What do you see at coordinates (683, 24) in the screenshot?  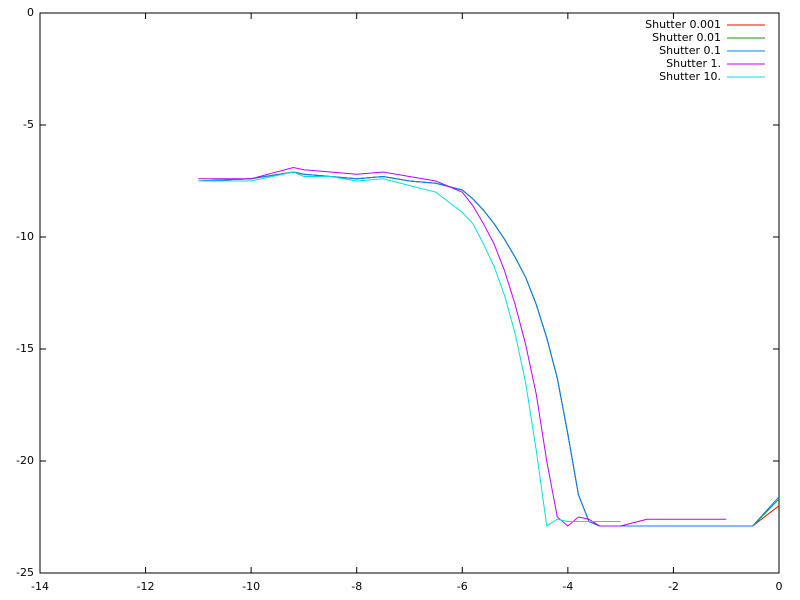 I see `legend-label: Shutter 0.001` at bounding box center [683, 24].